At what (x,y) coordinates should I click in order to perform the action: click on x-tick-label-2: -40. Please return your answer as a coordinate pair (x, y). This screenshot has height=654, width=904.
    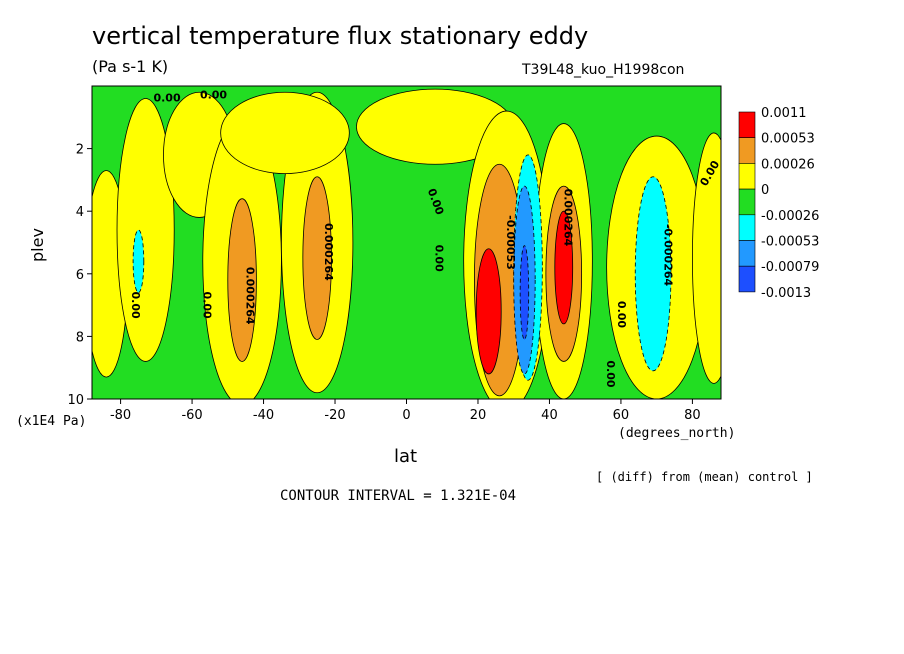
    Looking at the image, I should click on (263, 415).